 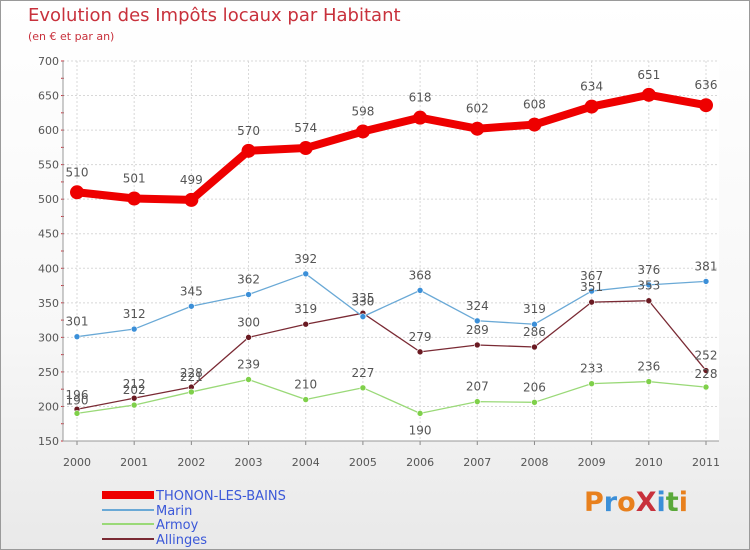 I want to click on y-tick-label: 200, so click(x=48, y=406).